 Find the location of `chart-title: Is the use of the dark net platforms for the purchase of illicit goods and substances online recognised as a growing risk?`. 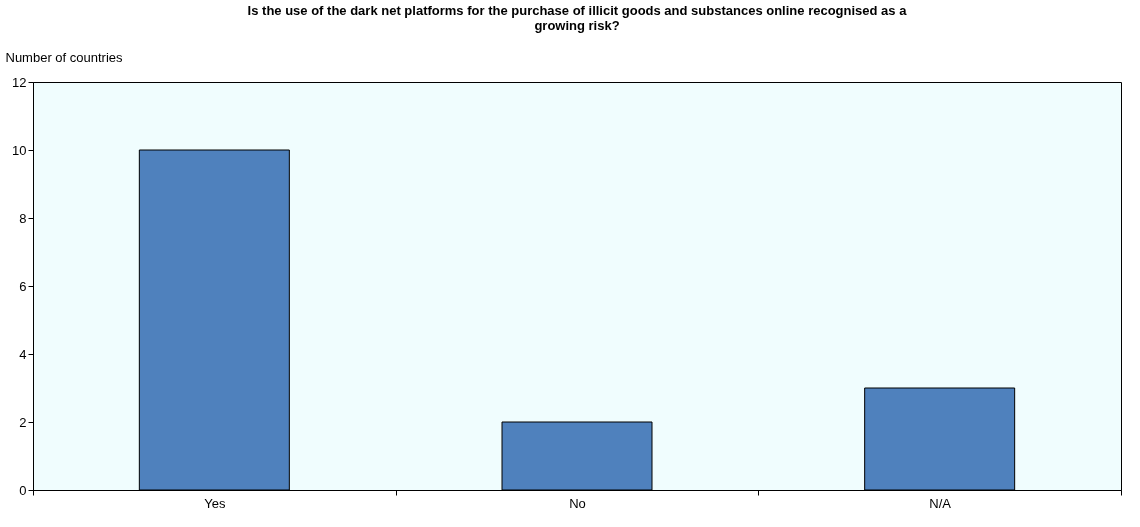

chart-title: Is the use of the dark net platforms for the purchase of illicit goods and substances online recognised as a growing risk? is located at coordinates (577, 18).